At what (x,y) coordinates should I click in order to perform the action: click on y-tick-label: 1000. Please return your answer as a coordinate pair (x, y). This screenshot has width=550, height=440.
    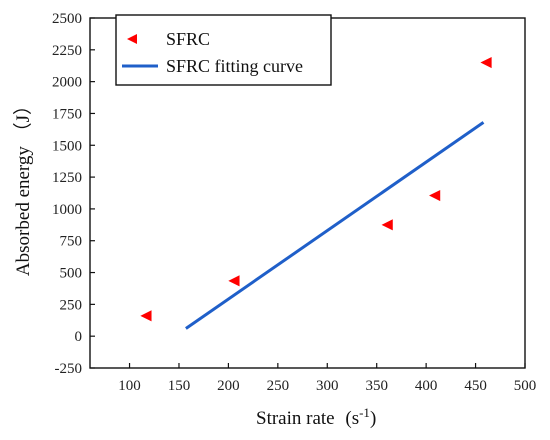
    Looking at the image, I should click on (67, 210).